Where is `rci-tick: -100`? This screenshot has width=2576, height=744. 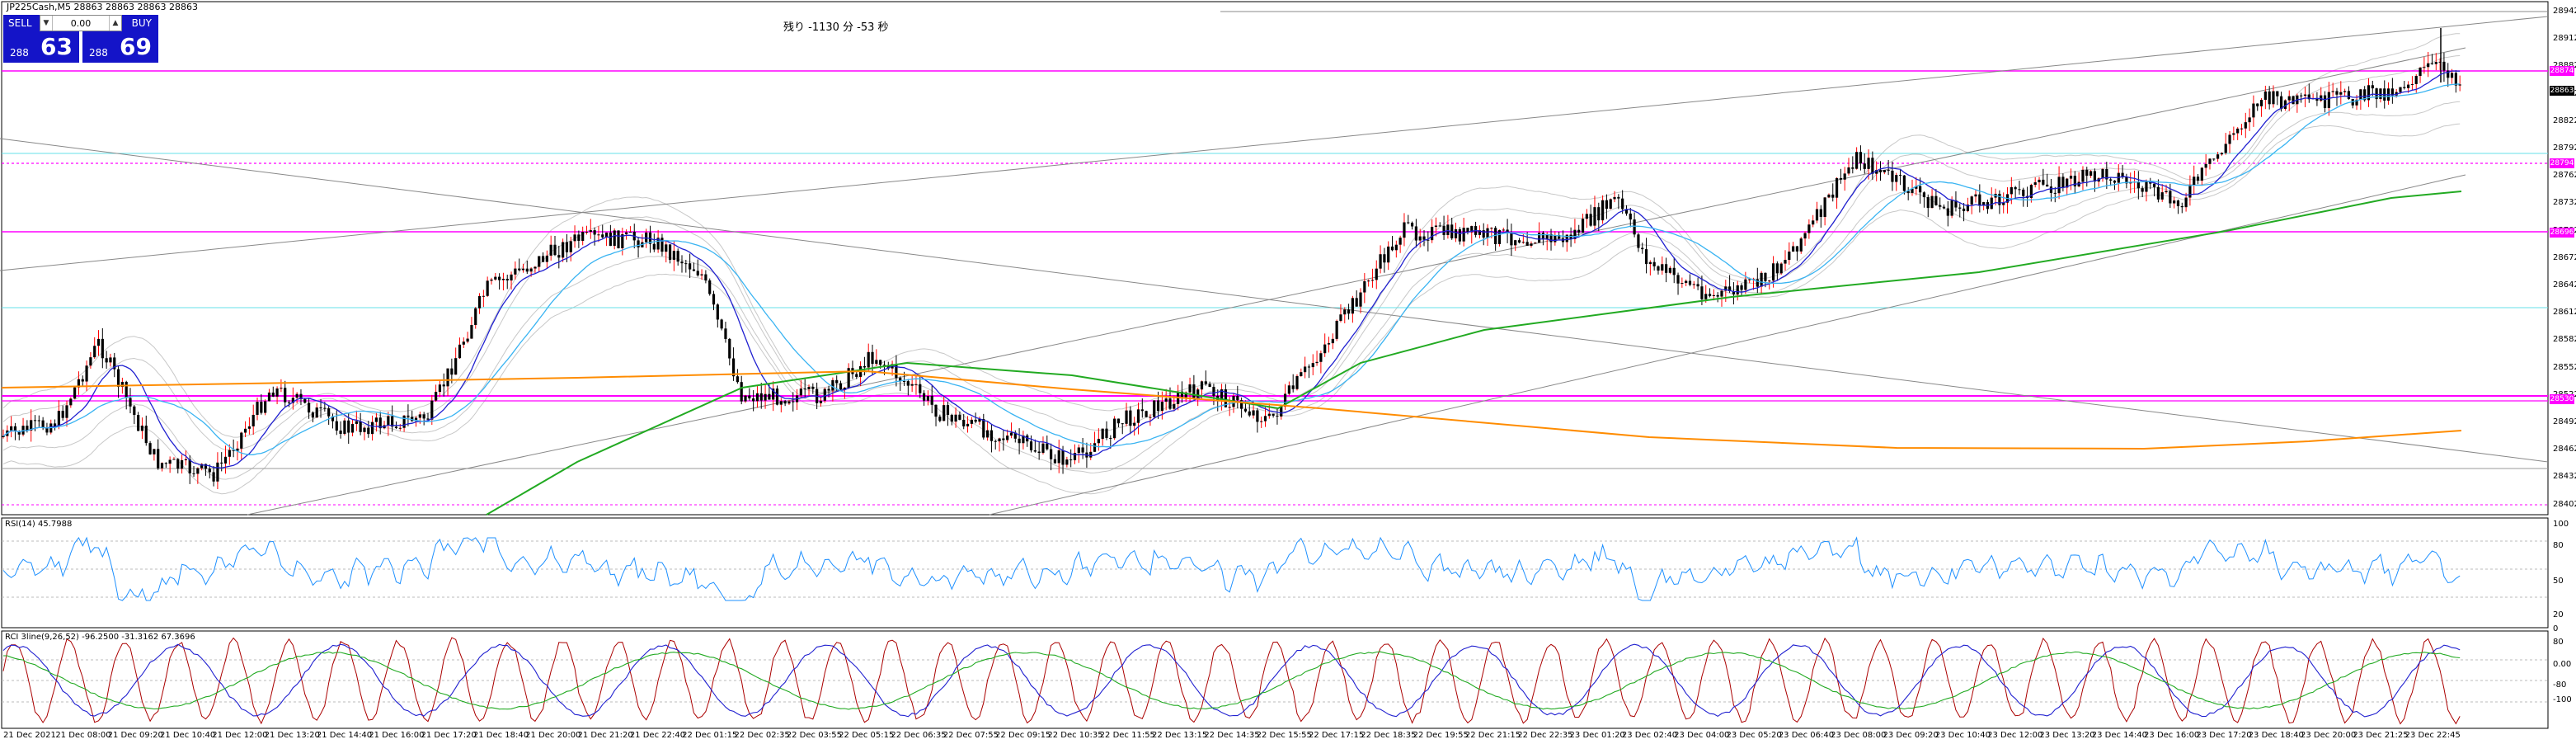
rci-tick: -100 is located at coordinates (2562, 699).